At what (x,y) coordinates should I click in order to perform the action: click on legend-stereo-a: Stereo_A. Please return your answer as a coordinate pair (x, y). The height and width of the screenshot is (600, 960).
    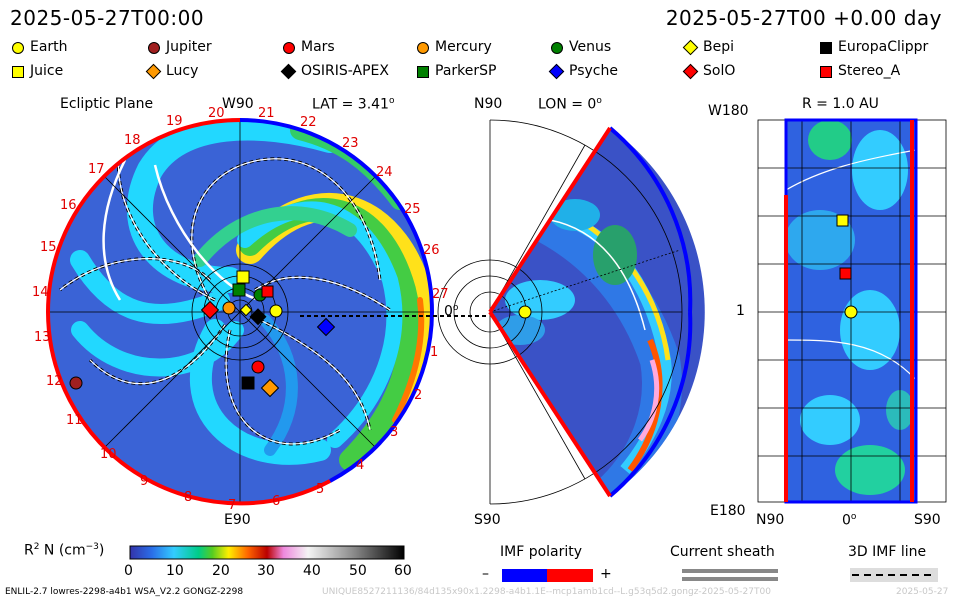
    Looking at the image, I should click on (869, 71).